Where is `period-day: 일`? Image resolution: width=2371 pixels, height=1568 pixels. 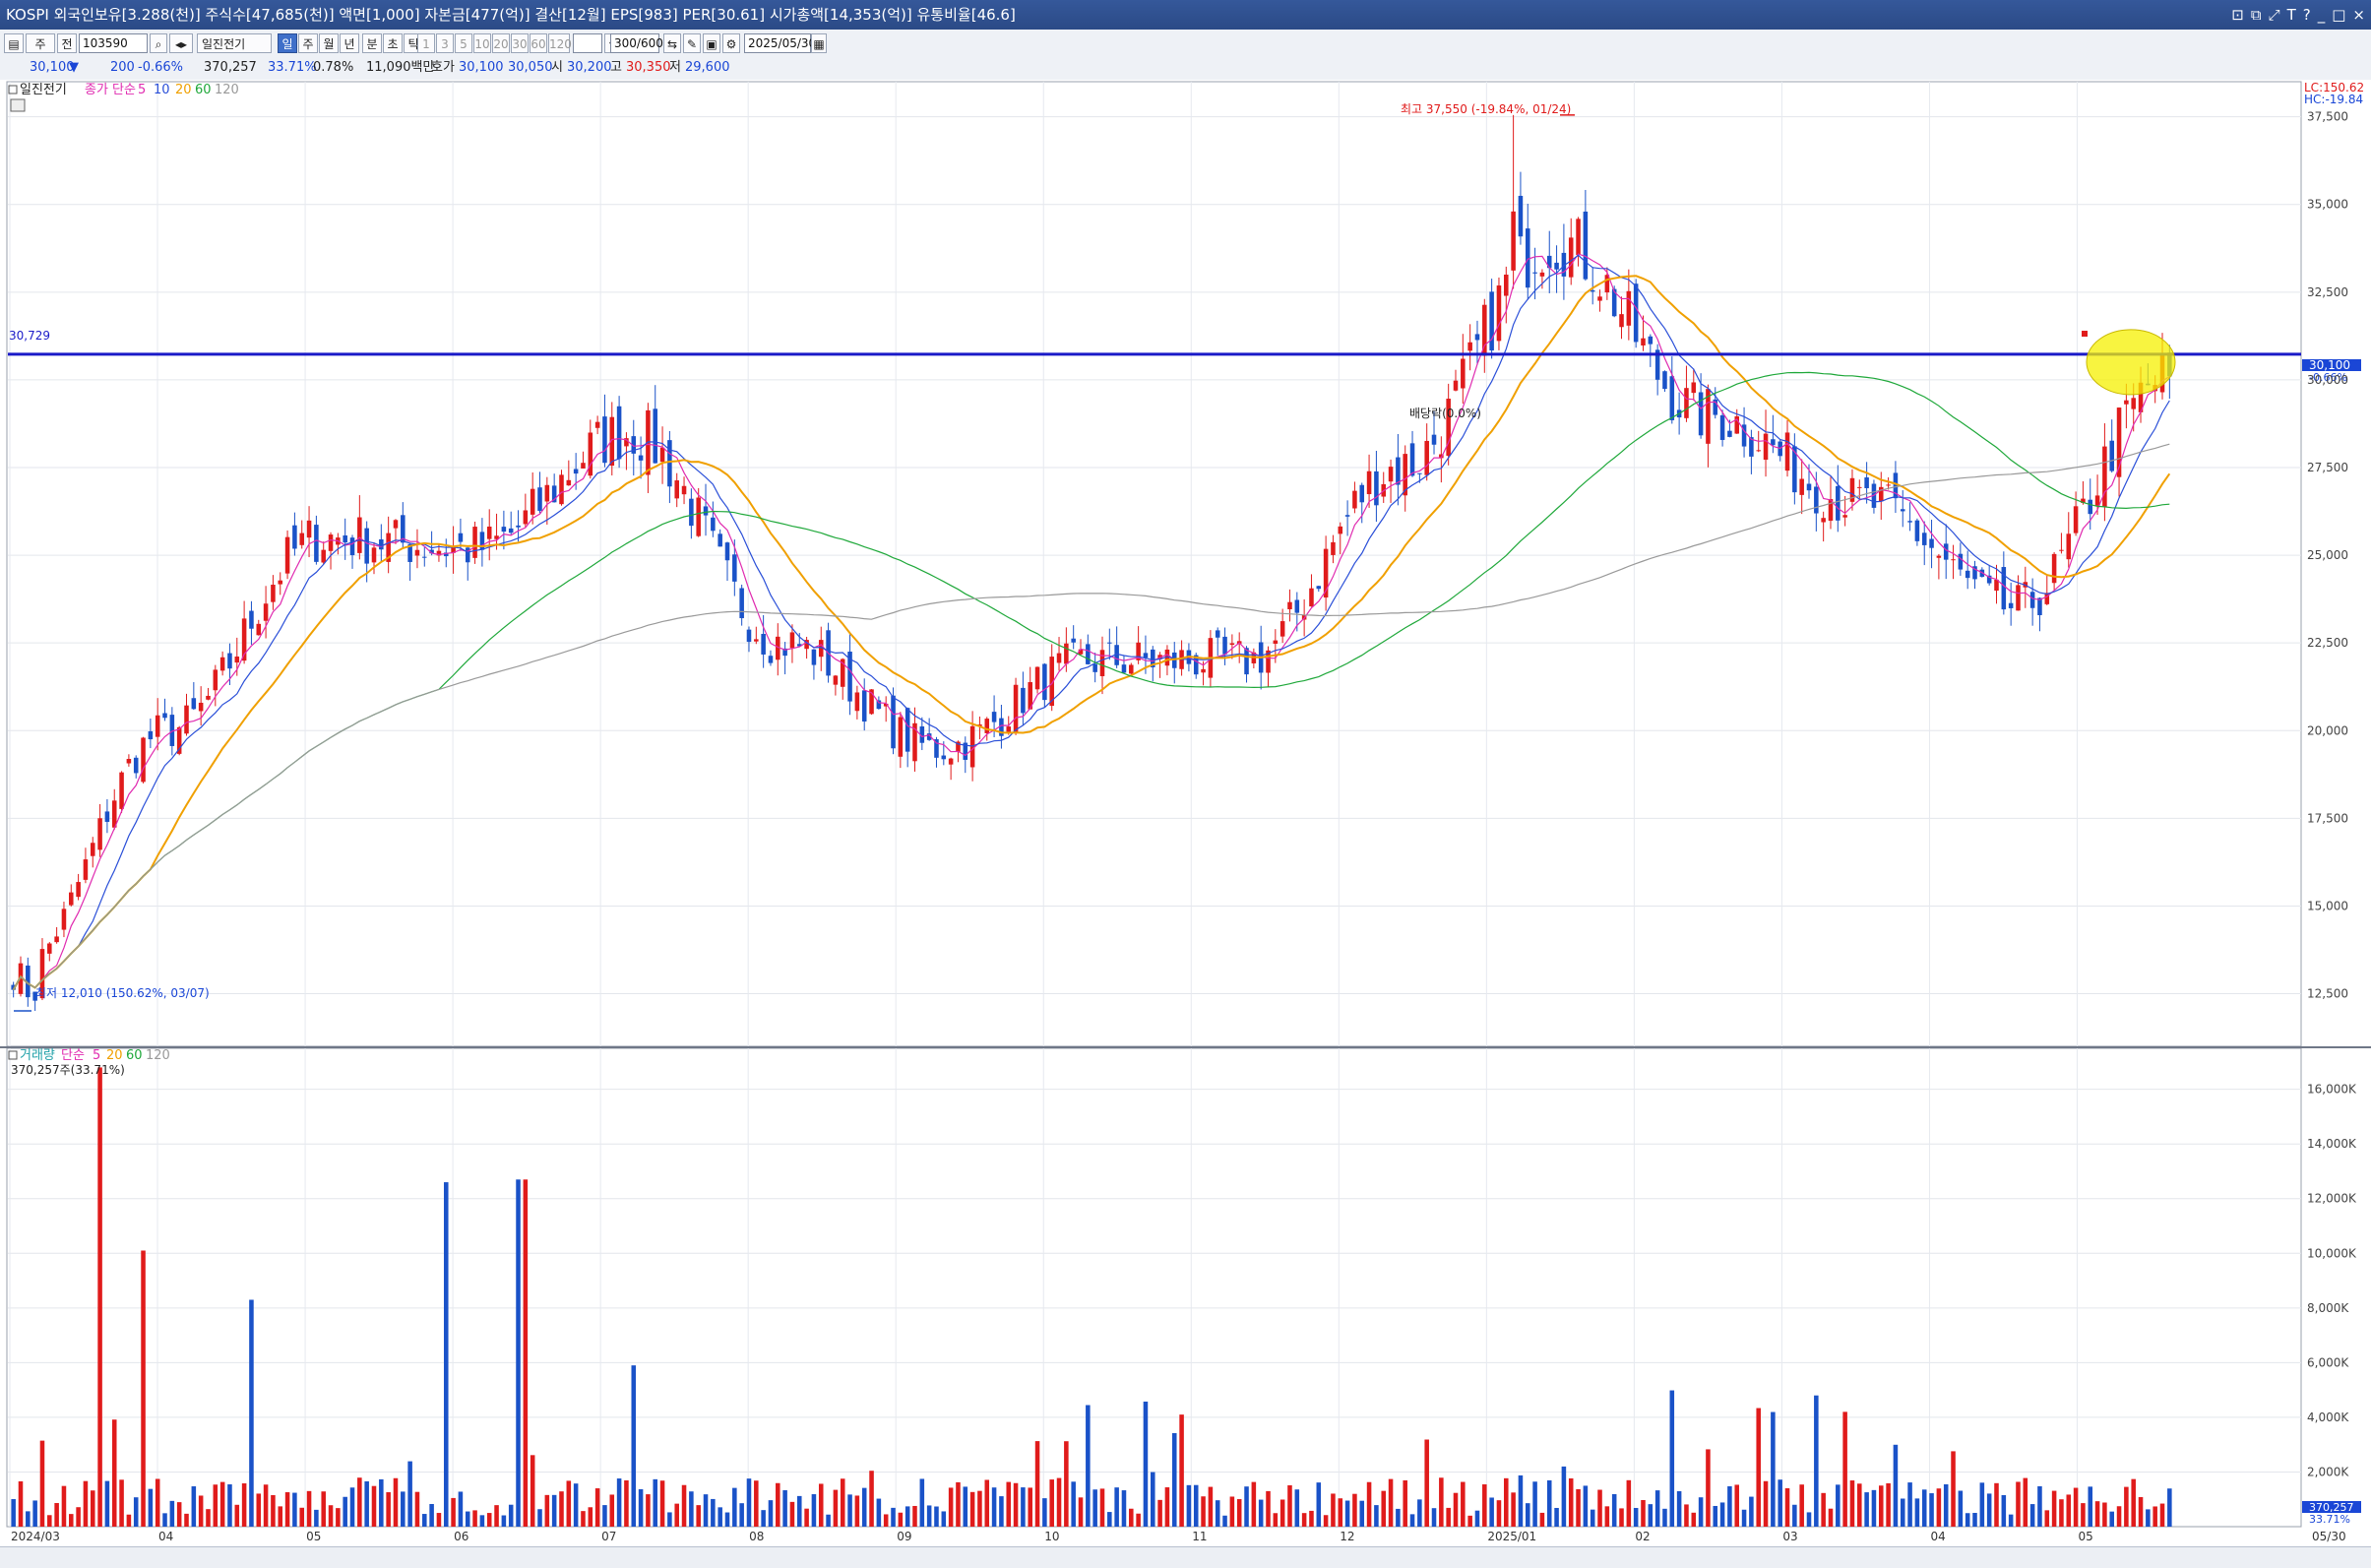
period-day: 일 is located at coordinates (288, 43).